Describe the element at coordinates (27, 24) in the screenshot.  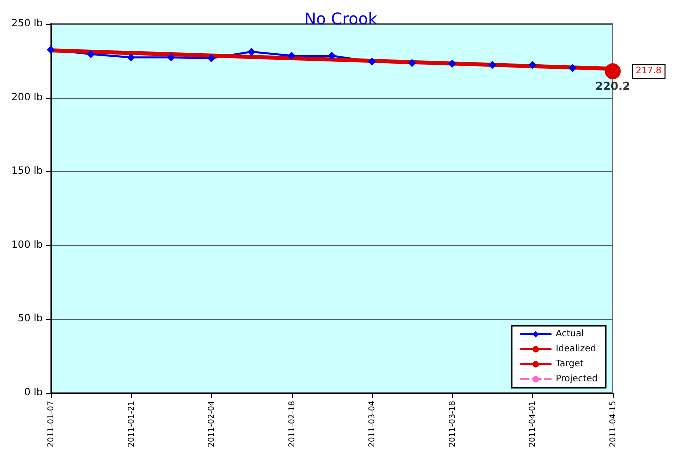
I see `y-tick-label: 250 lb` at that location.